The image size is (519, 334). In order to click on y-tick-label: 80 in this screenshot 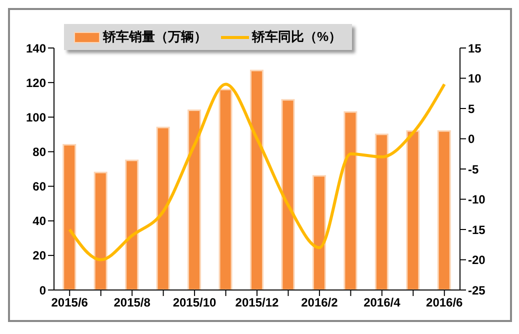, I will do `click(39, 151)`.